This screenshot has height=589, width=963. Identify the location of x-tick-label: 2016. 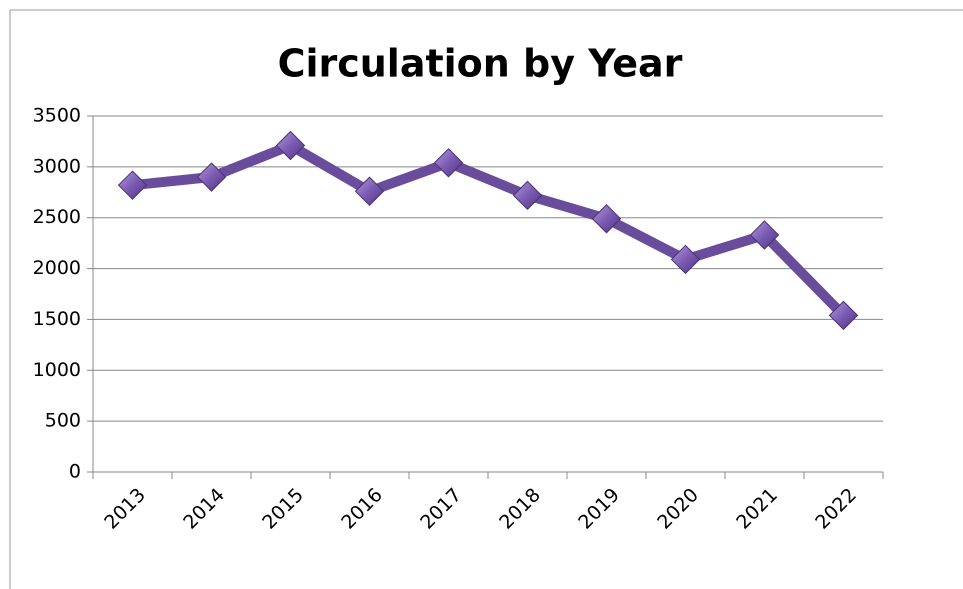
(362, 509).